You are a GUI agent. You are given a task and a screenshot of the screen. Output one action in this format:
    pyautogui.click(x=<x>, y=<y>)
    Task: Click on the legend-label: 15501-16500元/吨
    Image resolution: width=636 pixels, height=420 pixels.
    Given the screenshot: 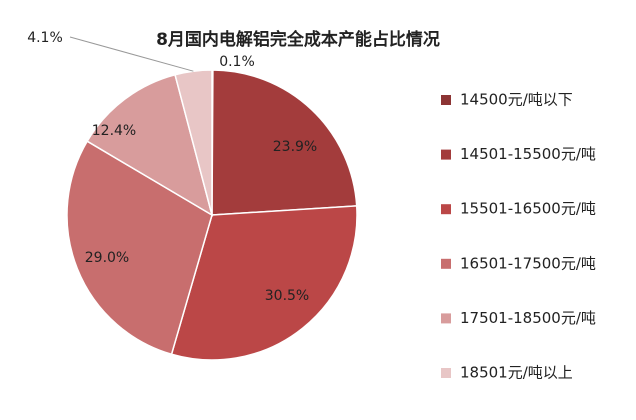 What is the action you would take?
    pyautogui.click(x=528, y=209)
    